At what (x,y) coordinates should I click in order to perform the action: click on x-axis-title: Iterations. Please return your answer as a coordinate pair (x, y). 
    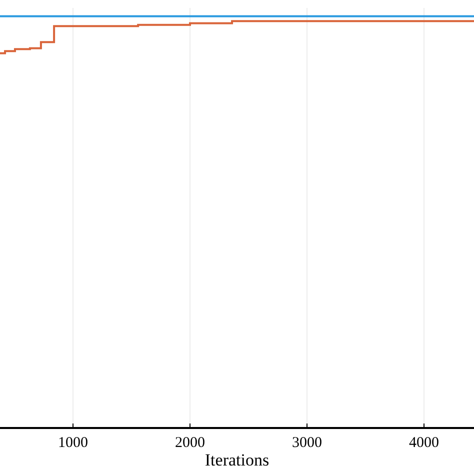
    Looking at the image, I should click on (237, 460).